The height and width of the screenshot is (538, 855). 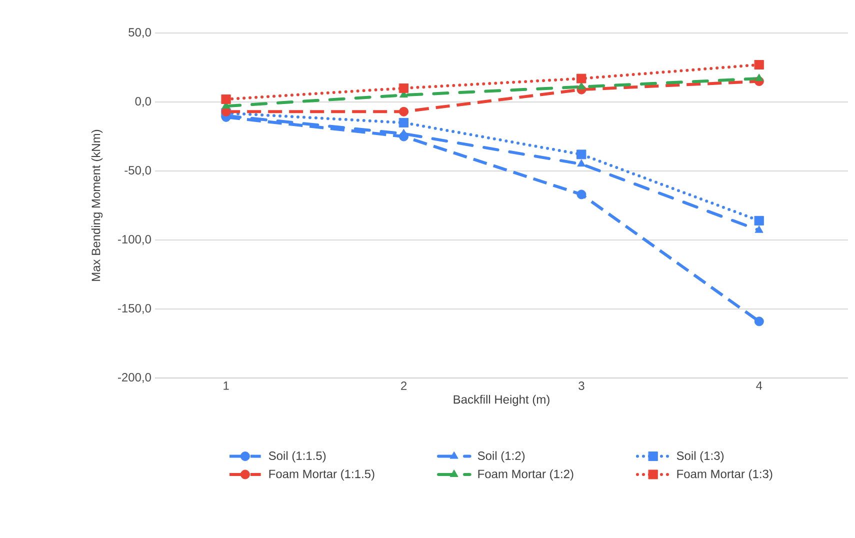 What do you see at coordinates (297, 456) in the screenshot?
I see `legend-label: Soil (1:1.5)` at bounding box center [297, 456].